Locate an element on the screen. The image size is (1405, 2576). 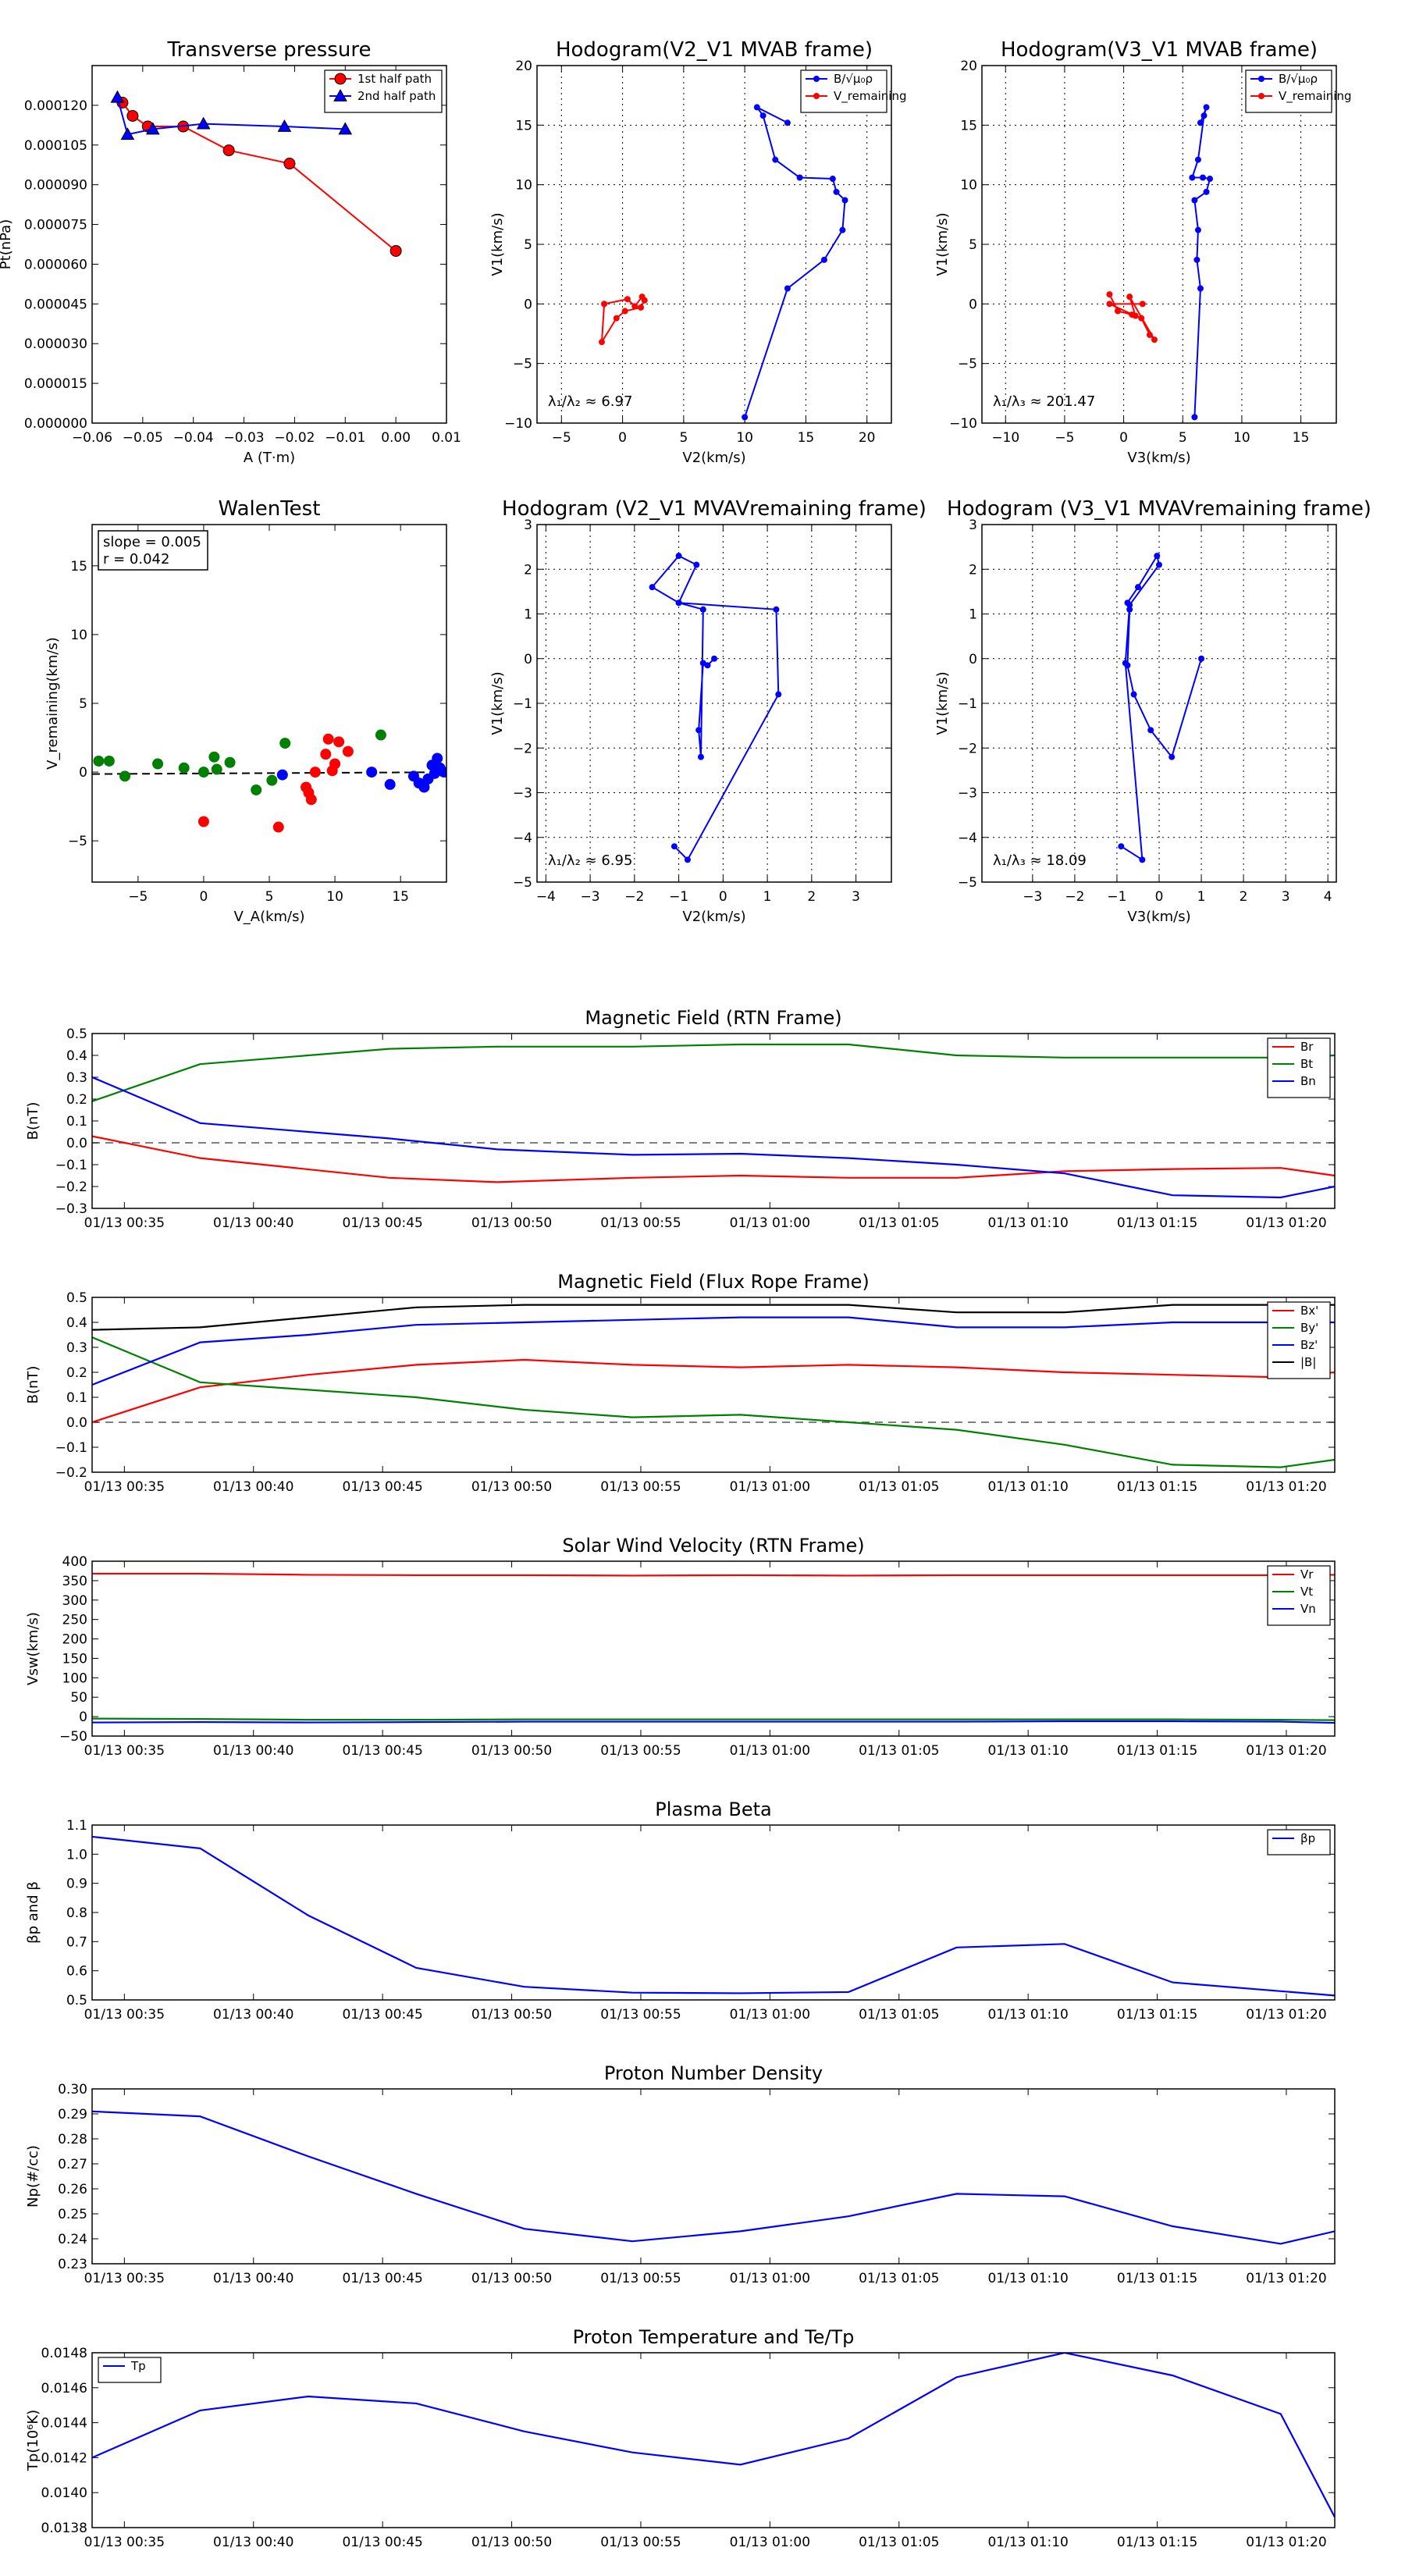
chart-title: Solar Wind Velocity (RTN Frame) is located at coordinates (713, 1546).